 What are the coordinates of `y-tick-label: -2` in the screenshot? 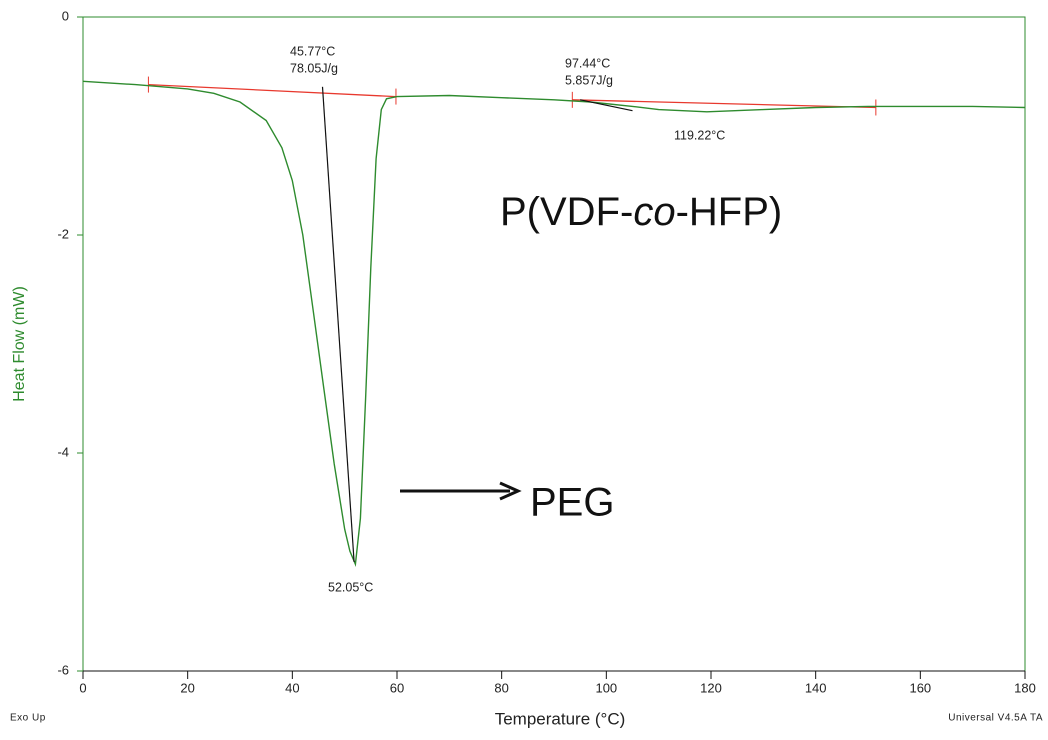 It's located at (63, 233).